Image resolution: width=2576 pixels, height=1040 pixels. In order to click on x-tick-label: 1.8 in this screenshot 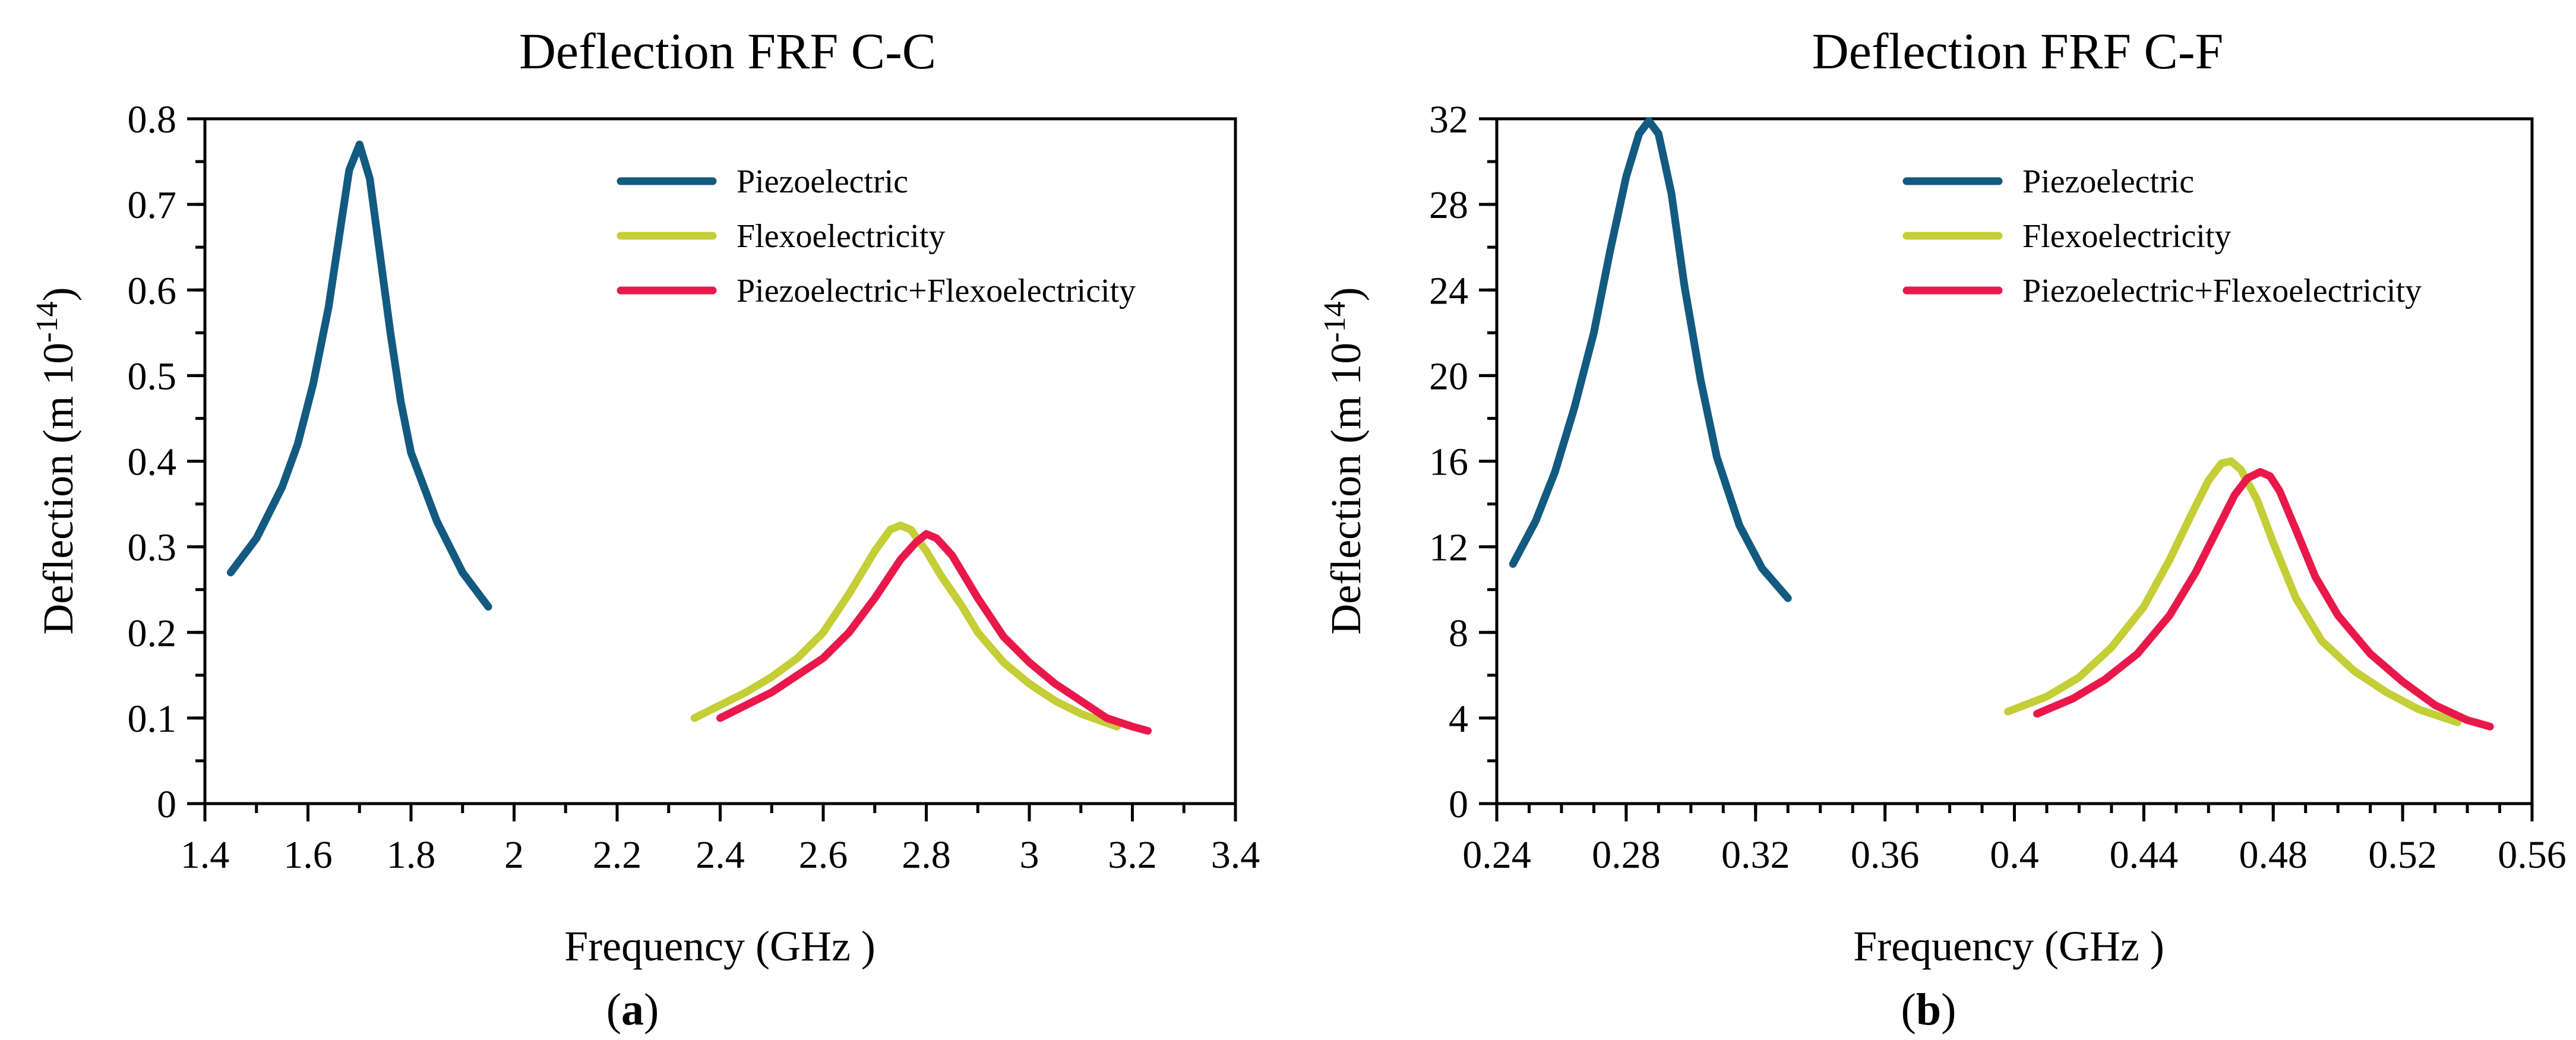, I will do `click(411, 855)`.